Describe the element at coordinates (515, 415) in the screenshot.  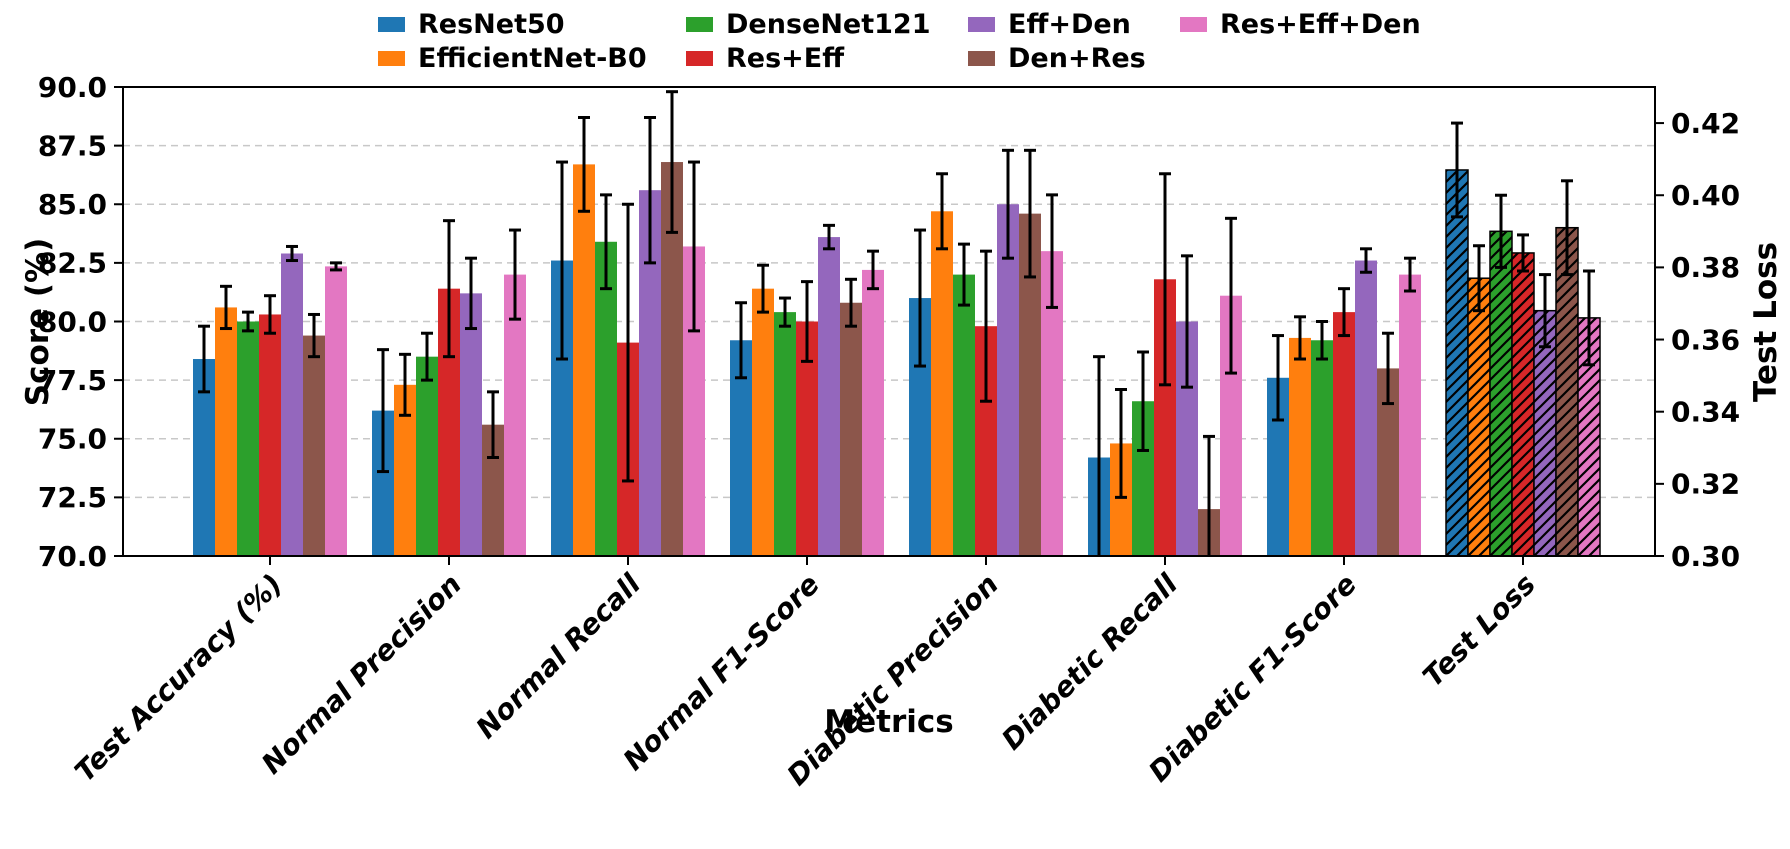
I see `bar-res-eff-den-normal-precision` at that location.